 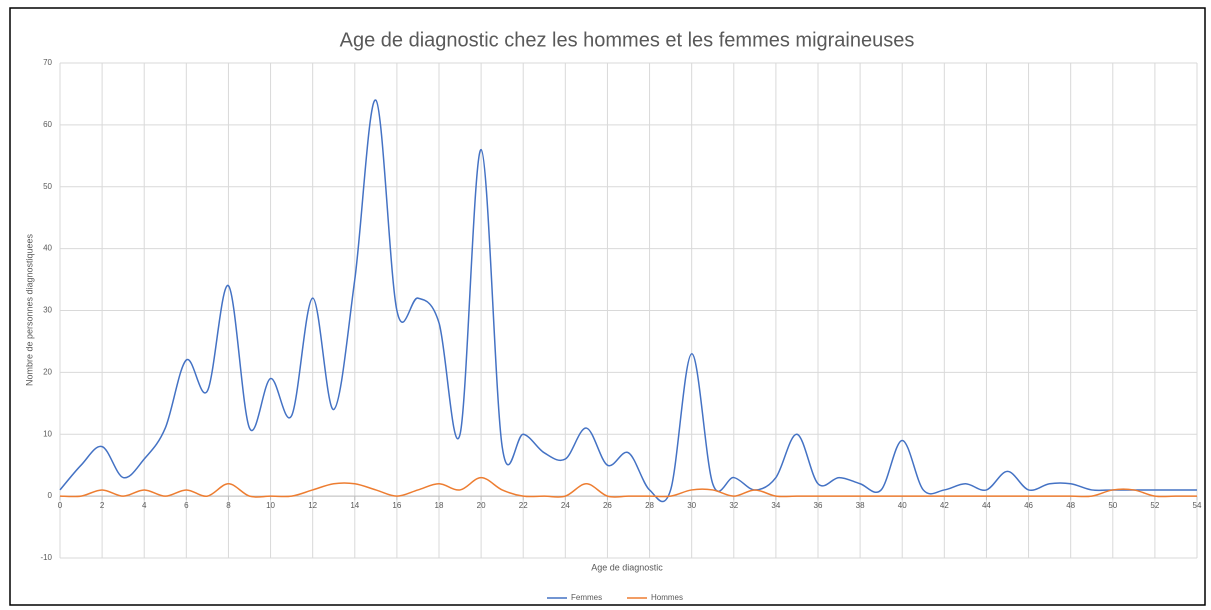 I want to click on x-tick-label: 6, so click(x=186, y=505).